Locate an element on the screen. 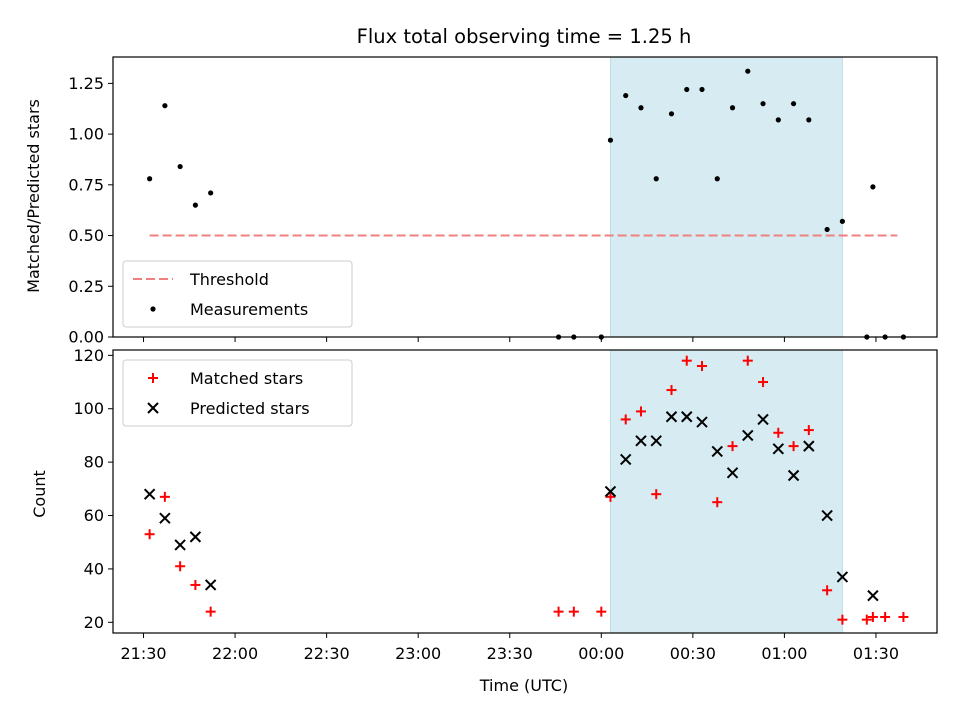  top-legend-box is located at coordinates (237, 294).